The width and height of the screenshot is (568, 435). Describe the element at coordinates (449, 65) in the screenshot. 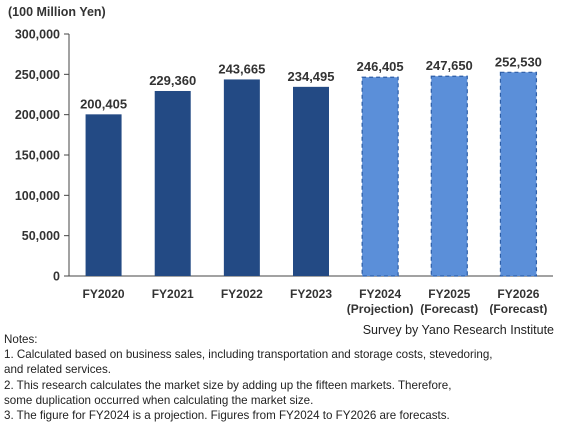

I see `data-label: 247,650` at that location.